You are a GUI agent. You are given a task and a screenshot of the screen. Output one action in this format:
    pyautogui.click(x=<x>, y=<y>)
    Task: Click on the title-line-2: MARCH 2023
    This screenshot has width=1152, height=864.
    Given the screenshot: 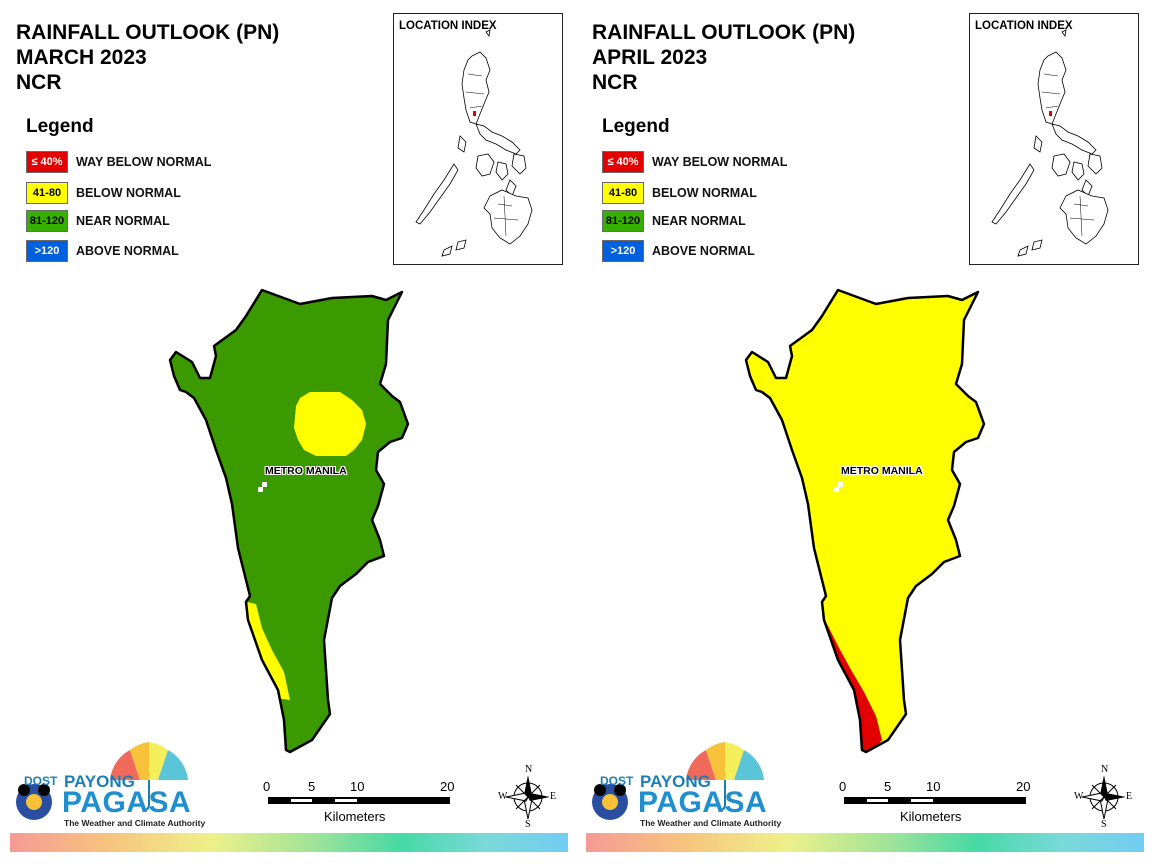 What is the action you would take?
    pyautogui.click(x=81, y=57)
    